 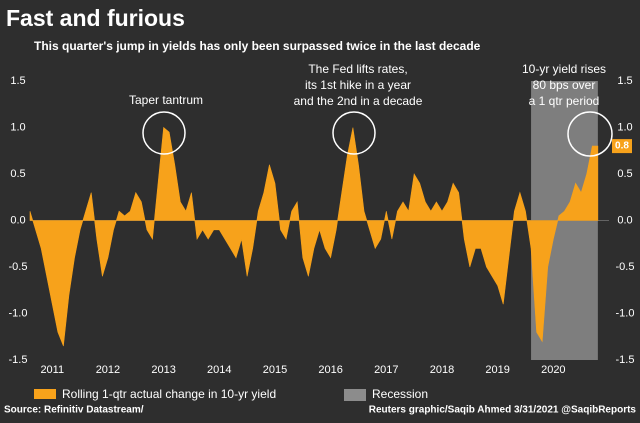 What do you see at coordinates (564, 69) in the screenshot?
I see `annotation: 10-yr yield rises` at bounding box center [564, 69].